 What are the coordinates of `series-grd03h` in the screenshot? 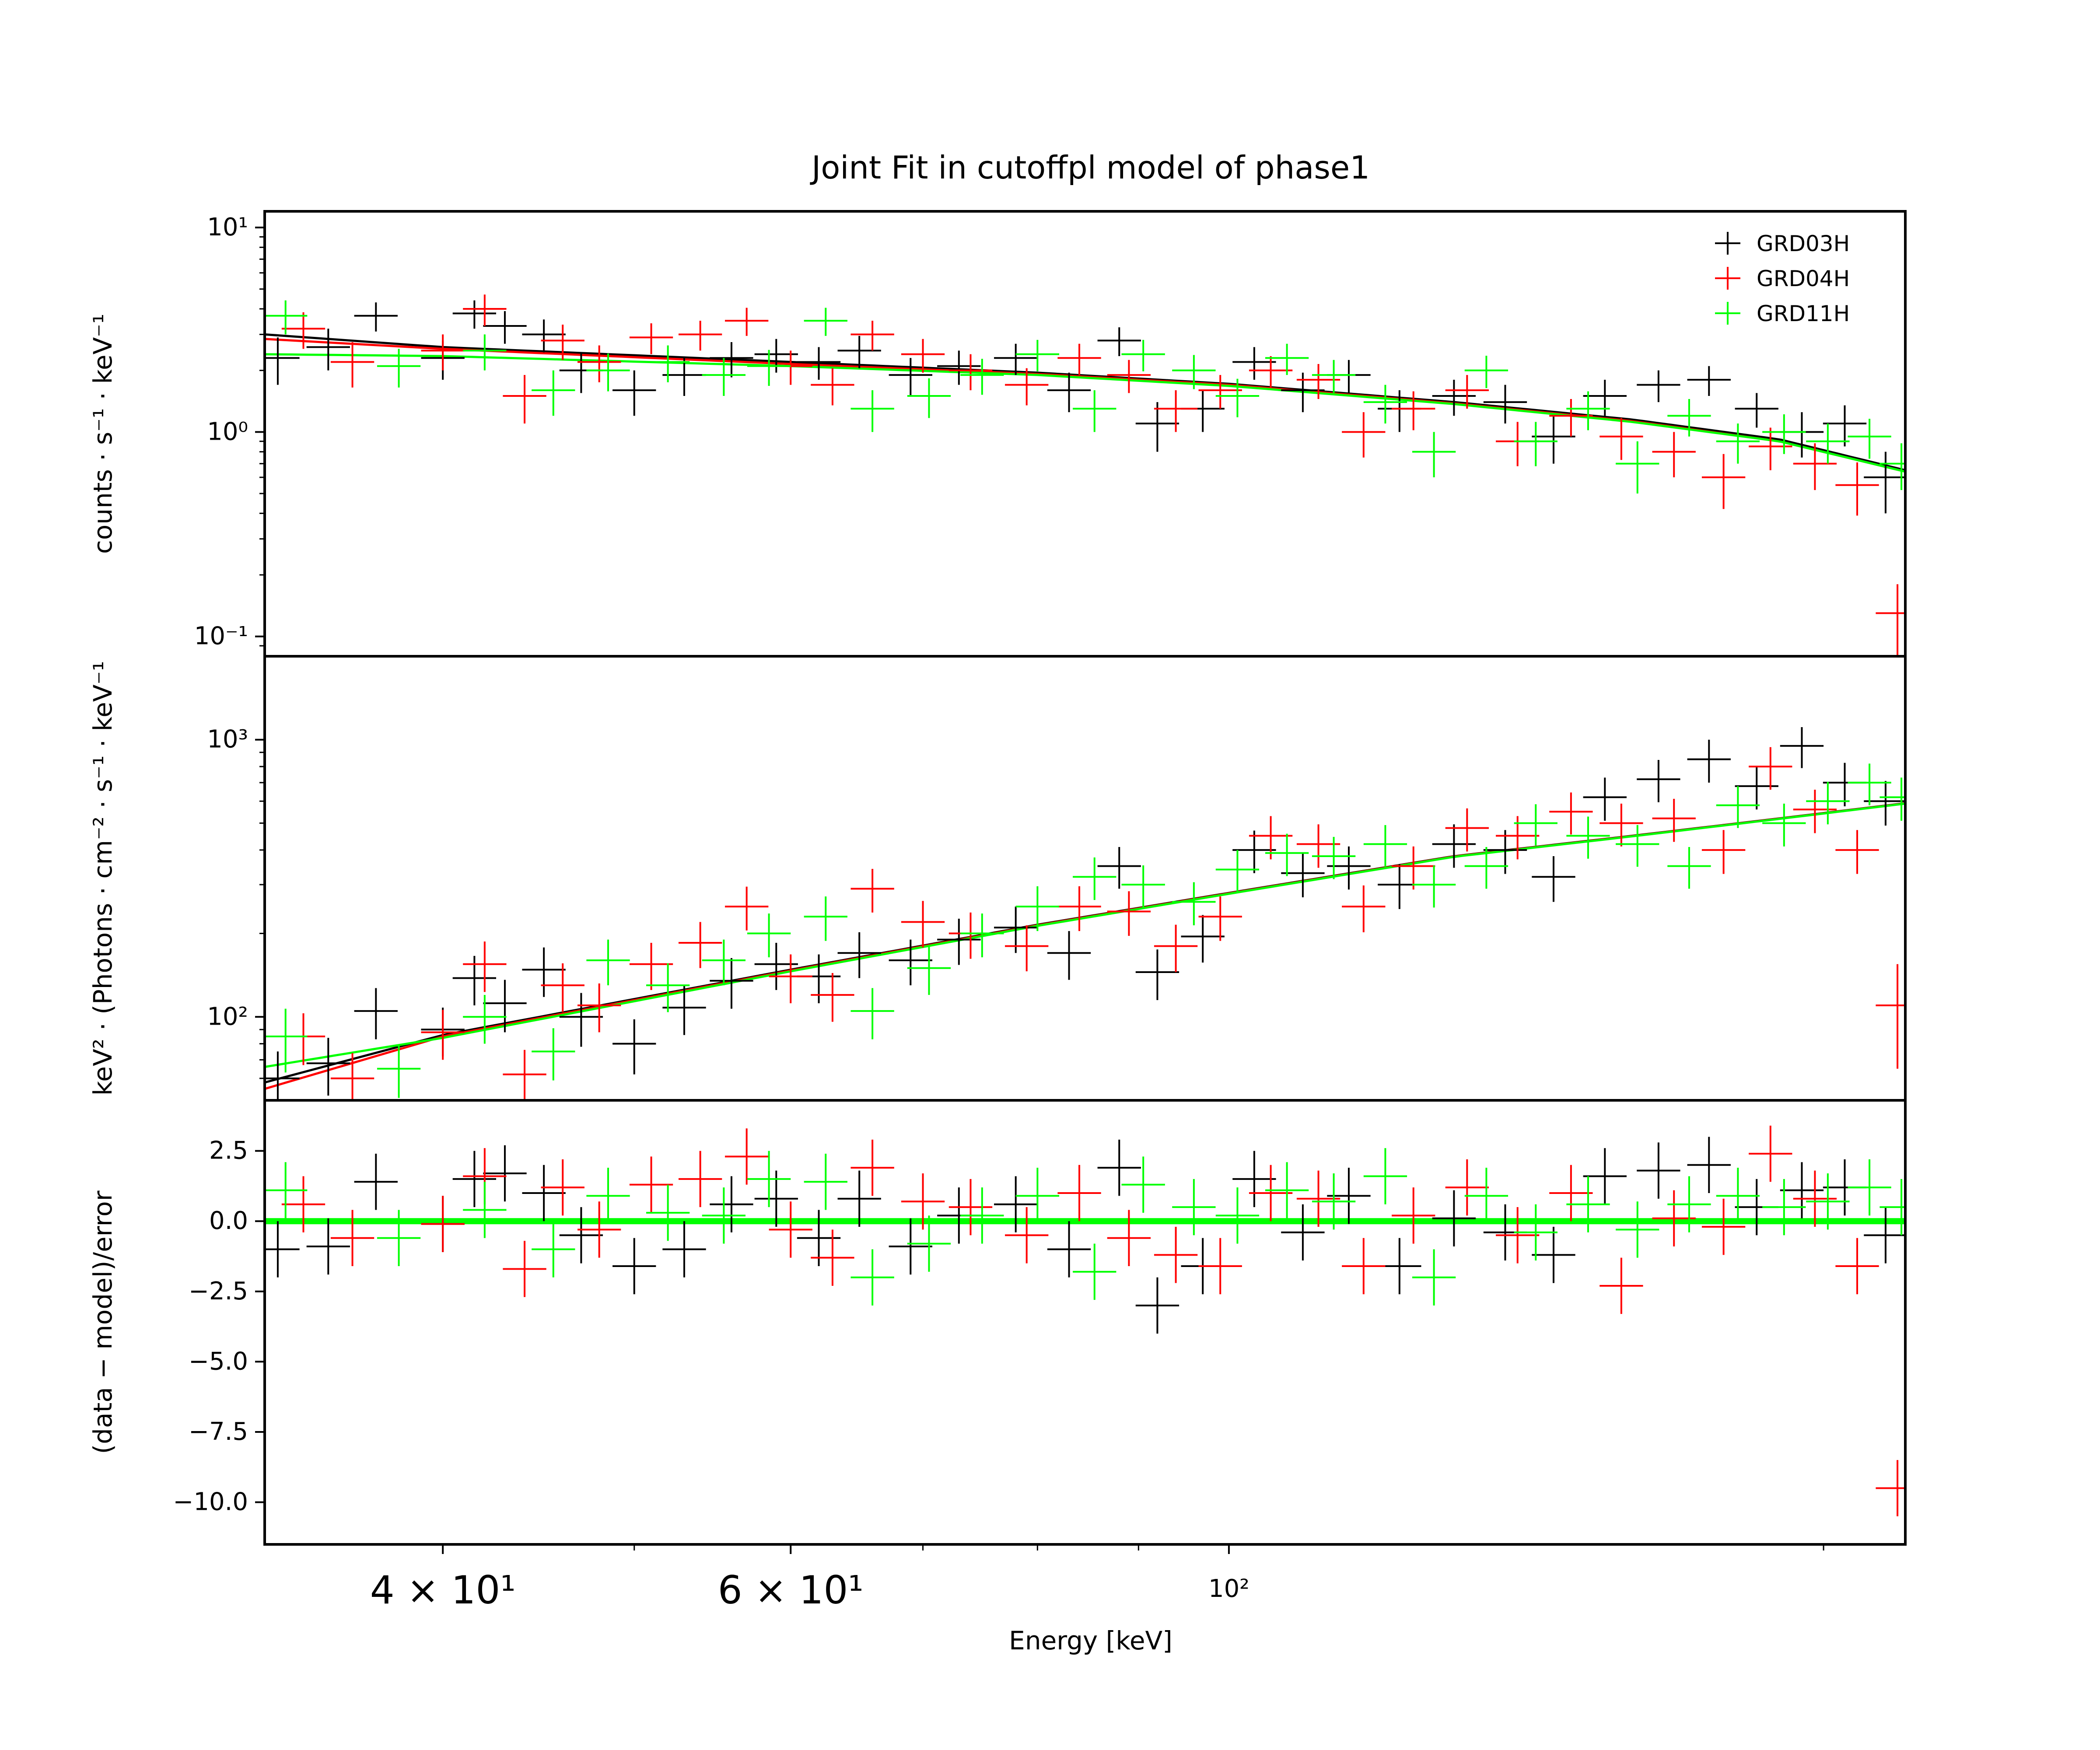 It's located at (1085, 407).